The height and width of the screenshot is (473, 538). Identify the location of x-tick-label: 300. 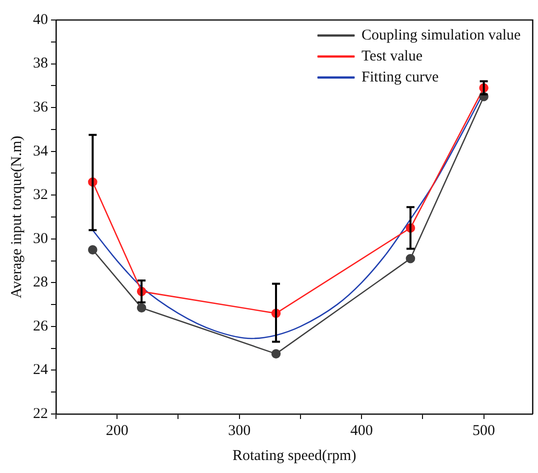
(239, 430).